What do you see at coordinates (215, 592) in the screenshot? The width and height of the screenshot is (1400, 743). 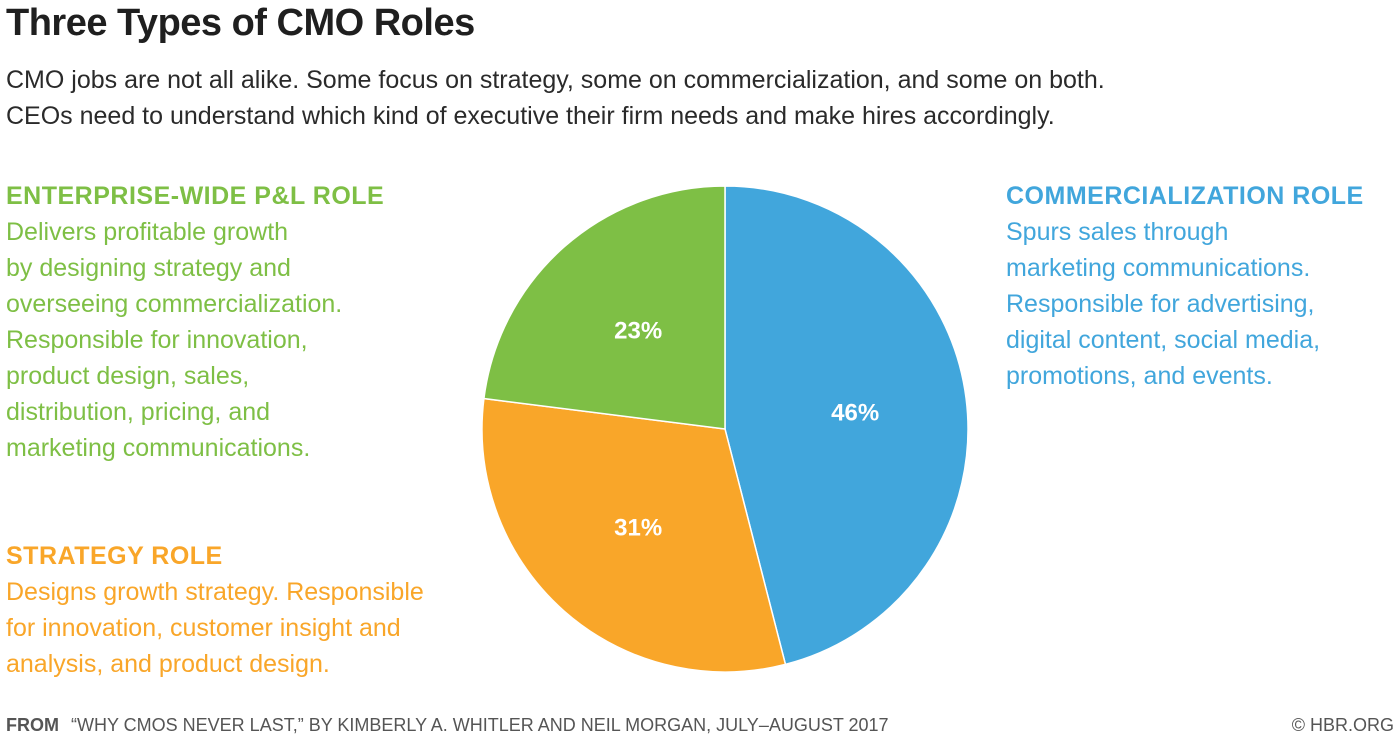 I see `strategy-desc-line: Designs growth strategy. Responsible` at bounding box center [215, 592].